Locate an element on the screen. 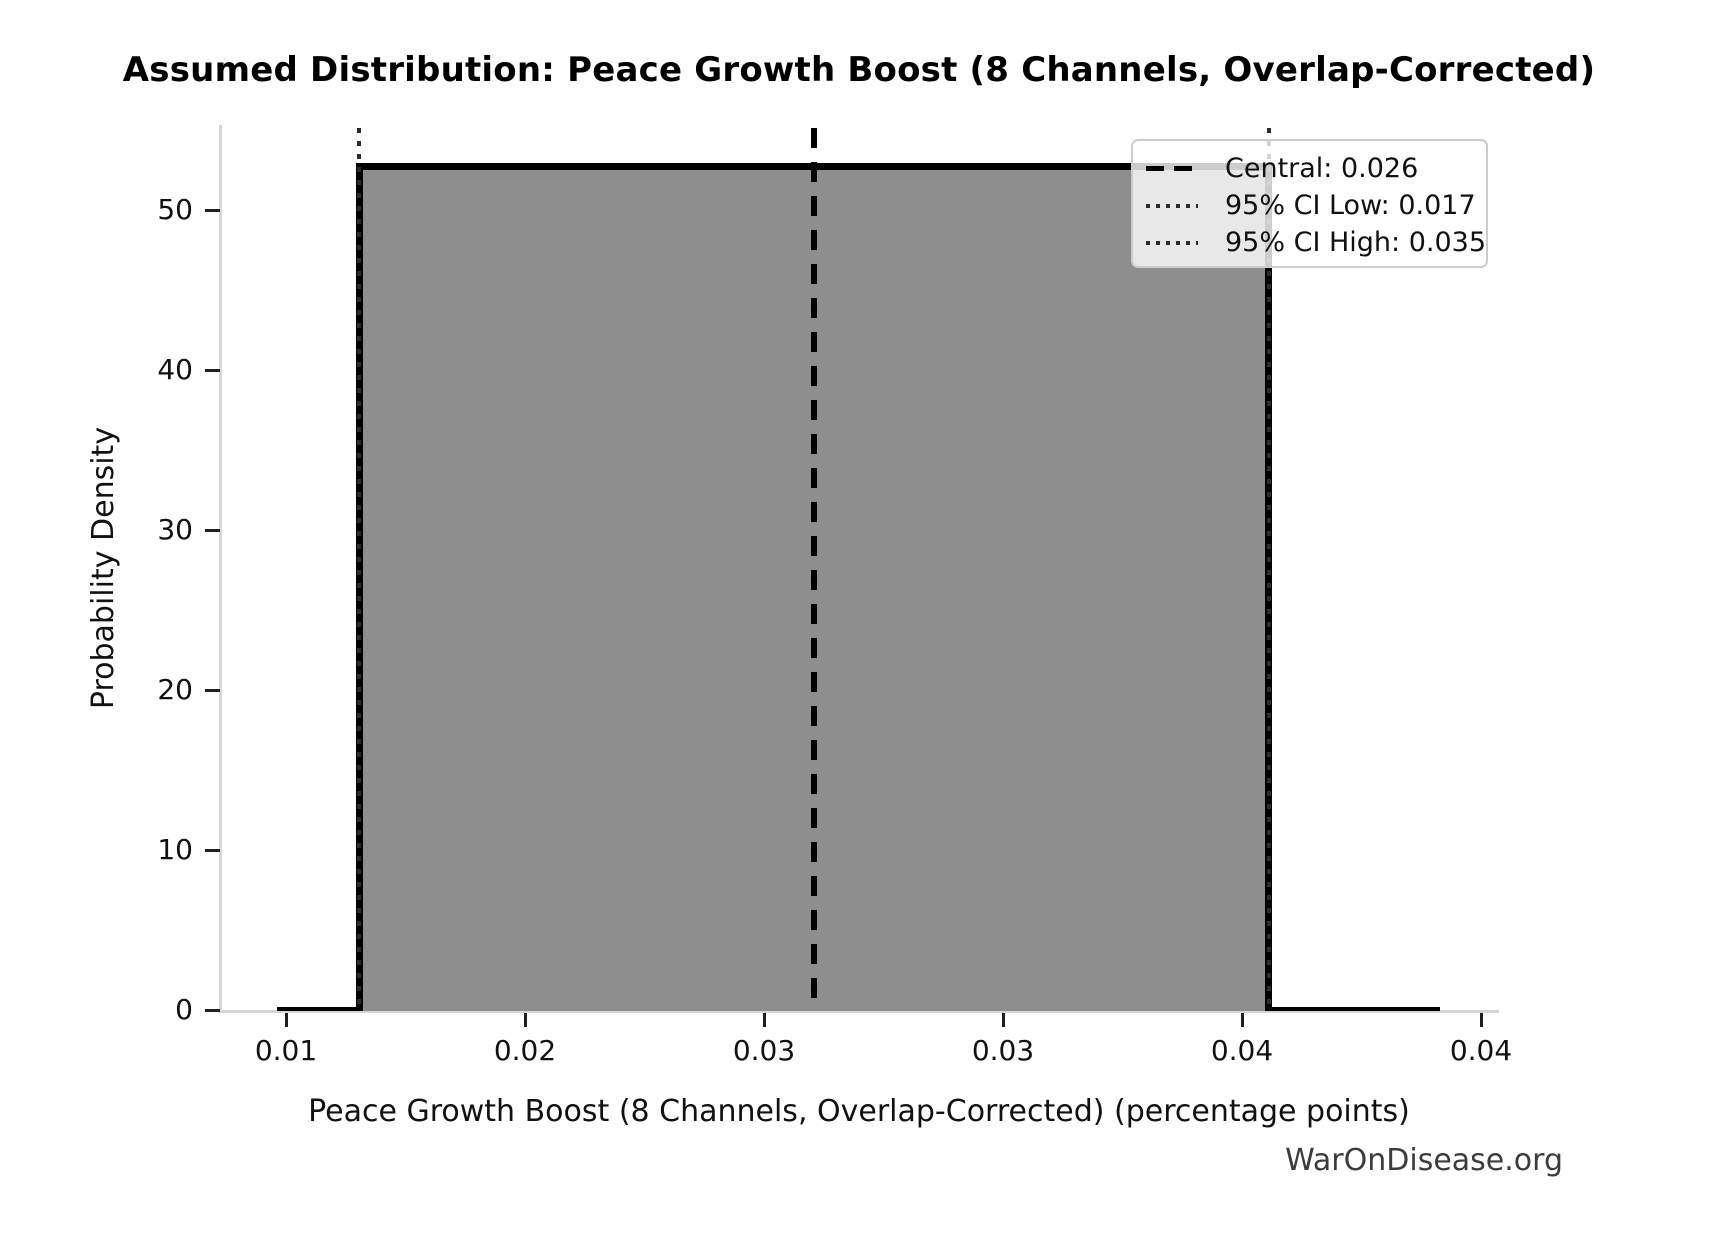 Image resolution: width=1718 pixels, height=1234 pixels. y-tick-label: 50 is located at coordinates (175, 209).